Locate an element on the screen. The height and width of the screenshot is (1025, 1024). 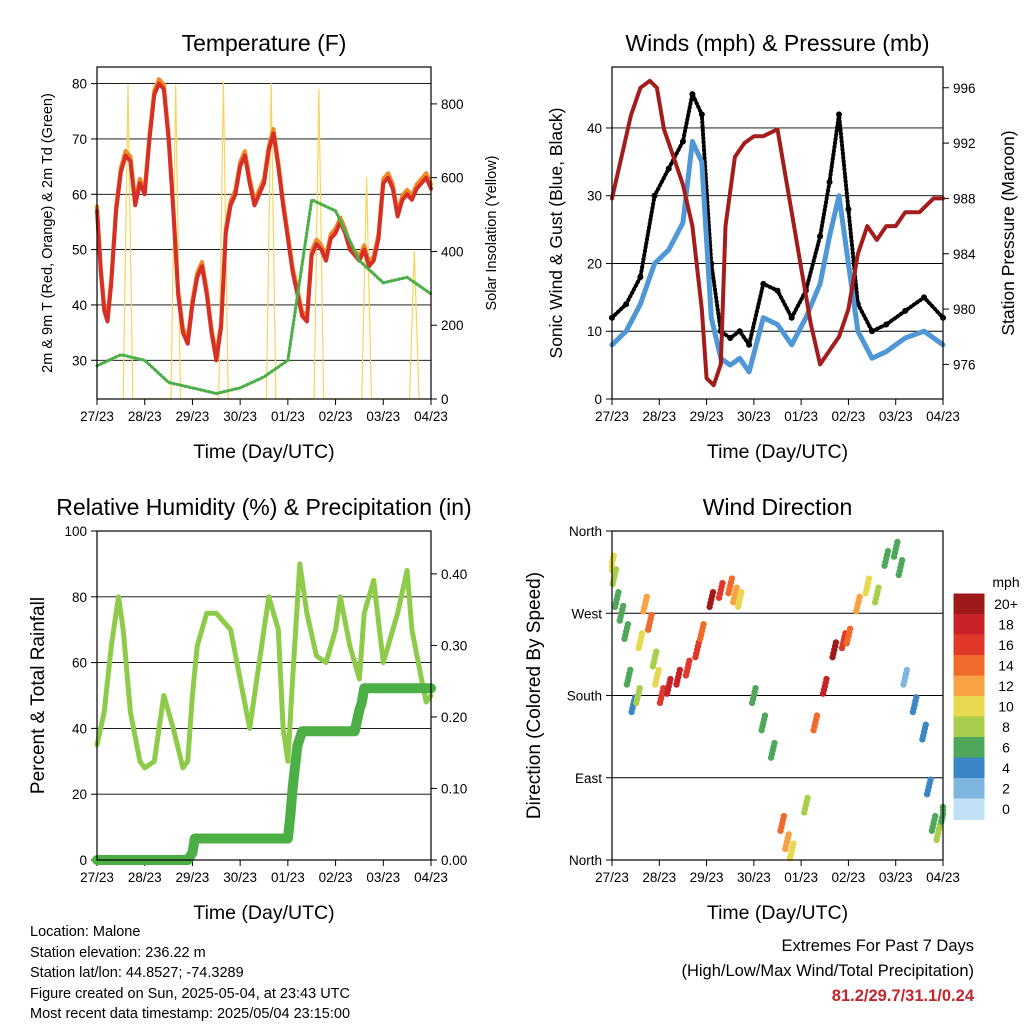
humidity-ytick-right-label: 0.40 is located at coordinates (454, 574).